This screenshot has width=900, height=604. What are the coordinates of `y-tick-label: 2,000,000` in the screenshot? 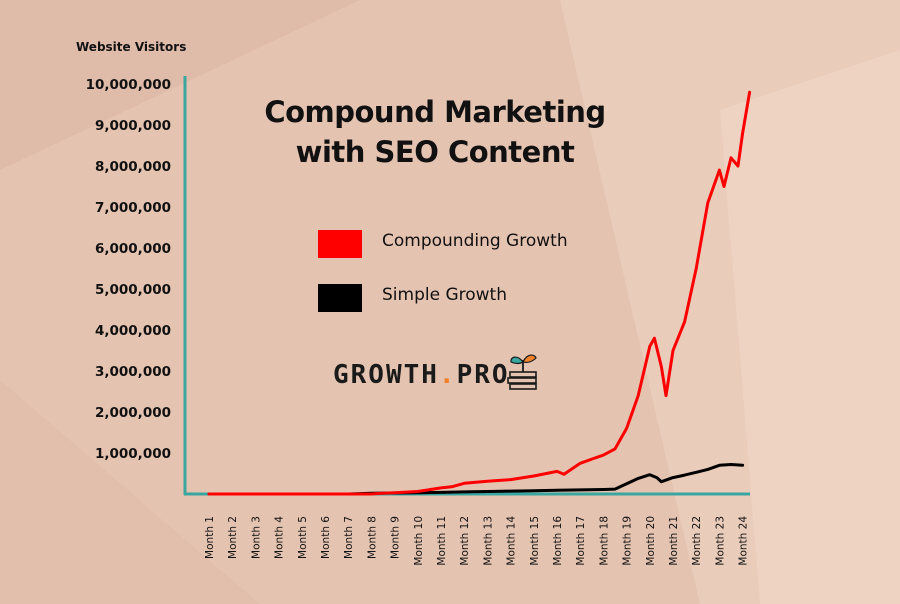 It's located at (133, 413).